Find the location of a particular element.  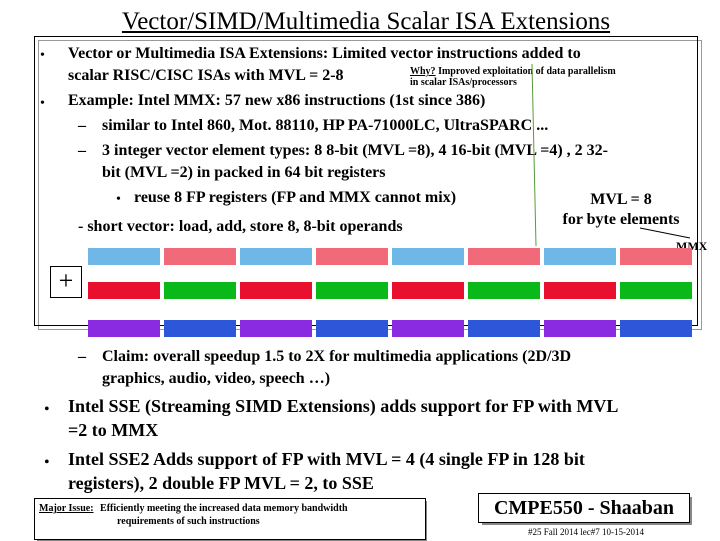

claim-line2: graphics, audio, video, speech …) is located at coordinates (216, 378).